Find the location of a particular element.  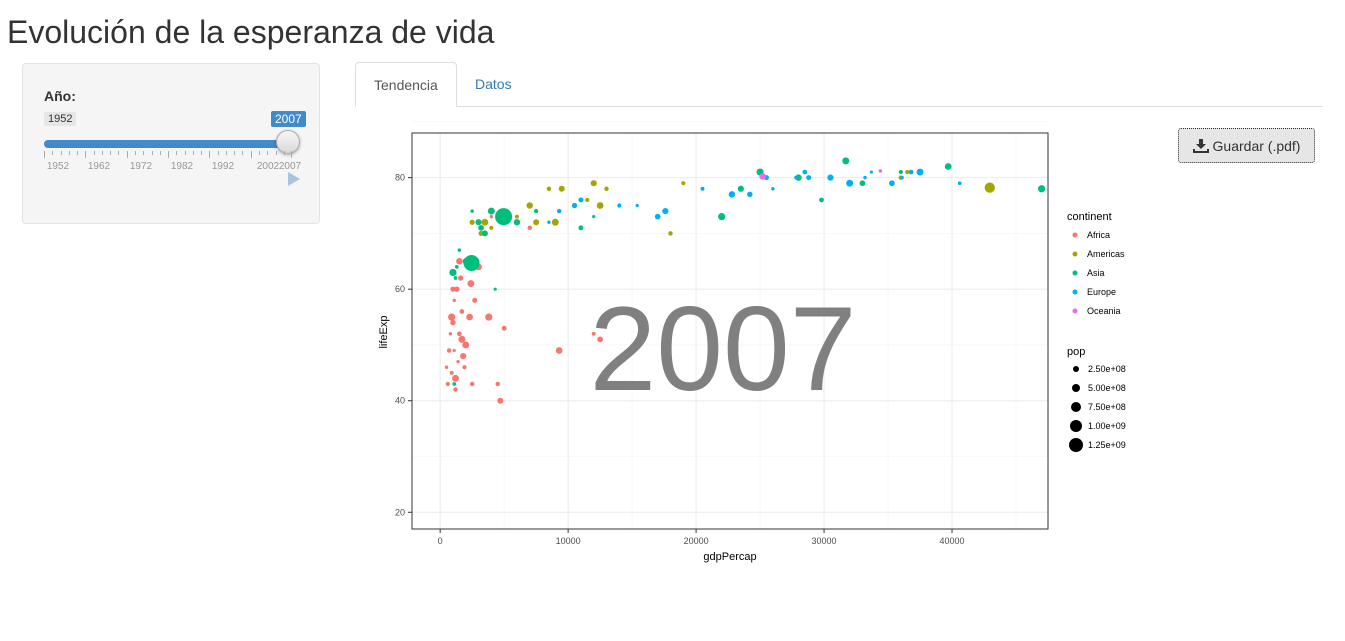

legend-label: Asia is located at coordinates (1096, 273).